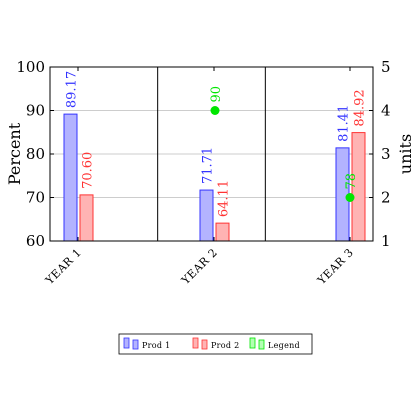  Describe the element at coordinates (386, 111) in the screenshot. I see `y2-tick-label: 4` at that location.